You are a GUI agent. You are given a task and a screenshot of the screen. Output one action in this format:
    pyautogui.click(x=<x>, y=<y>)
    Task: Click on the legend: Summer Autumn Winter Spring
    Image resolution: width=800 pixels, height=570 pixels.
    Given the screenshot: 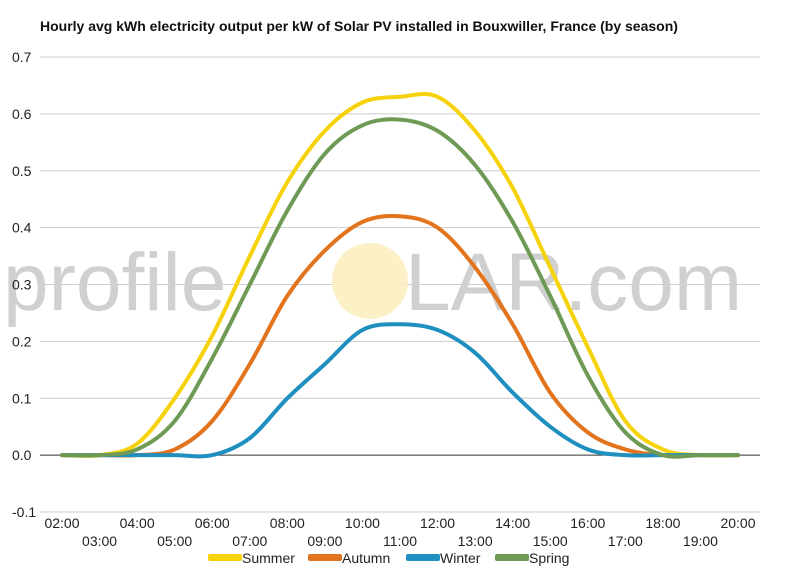 What is the action you would take?
    pyautogui.click(x=388, y=558)
    